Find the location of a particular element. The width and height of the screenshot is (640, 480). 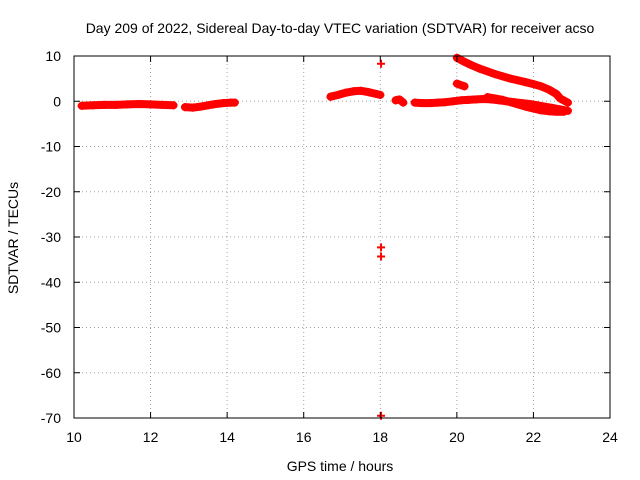

y-tick-label: -30 is located at coordinates (51, 237).